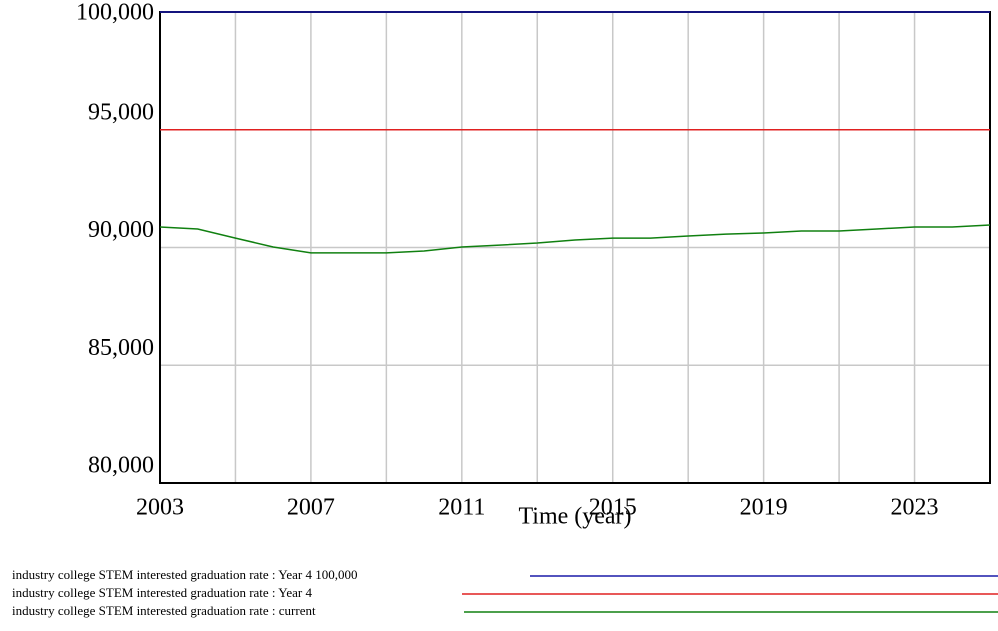  What do you see at coordinates (461, 508) in the screenshot?
I see `x-tick-label: 2011` at bounding box center [461, 508].